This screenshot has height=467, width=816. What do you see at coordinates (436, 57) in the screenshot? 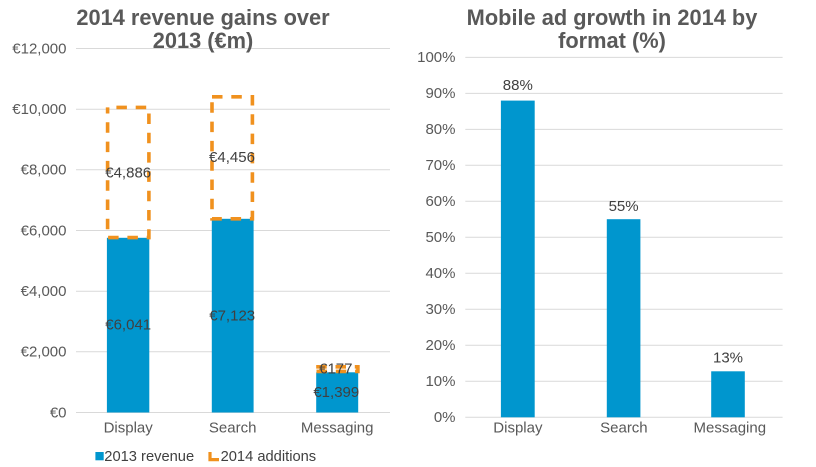
I see `svg-text: 100%` at bounding box center [436, 57].